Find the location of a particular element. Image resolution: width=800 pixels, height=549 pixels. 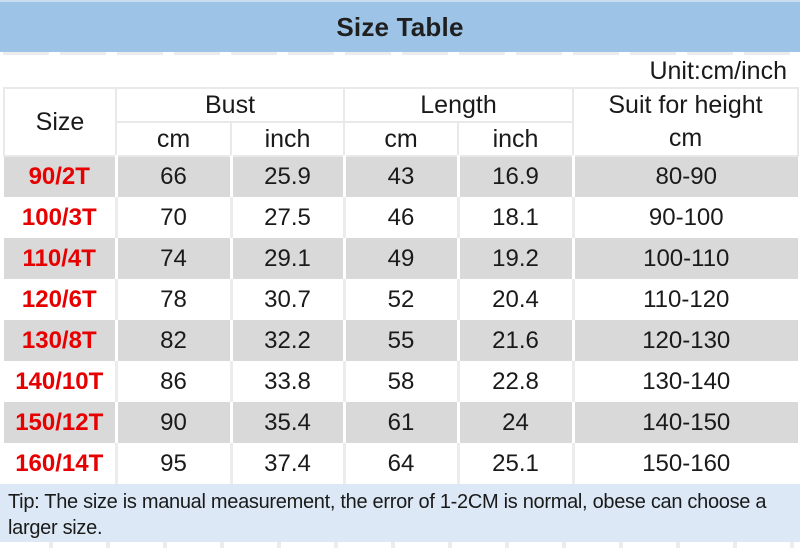

size-row: 120/6T 78 30.7 52 20.4 110-120 is located at coordinates (401, 299).